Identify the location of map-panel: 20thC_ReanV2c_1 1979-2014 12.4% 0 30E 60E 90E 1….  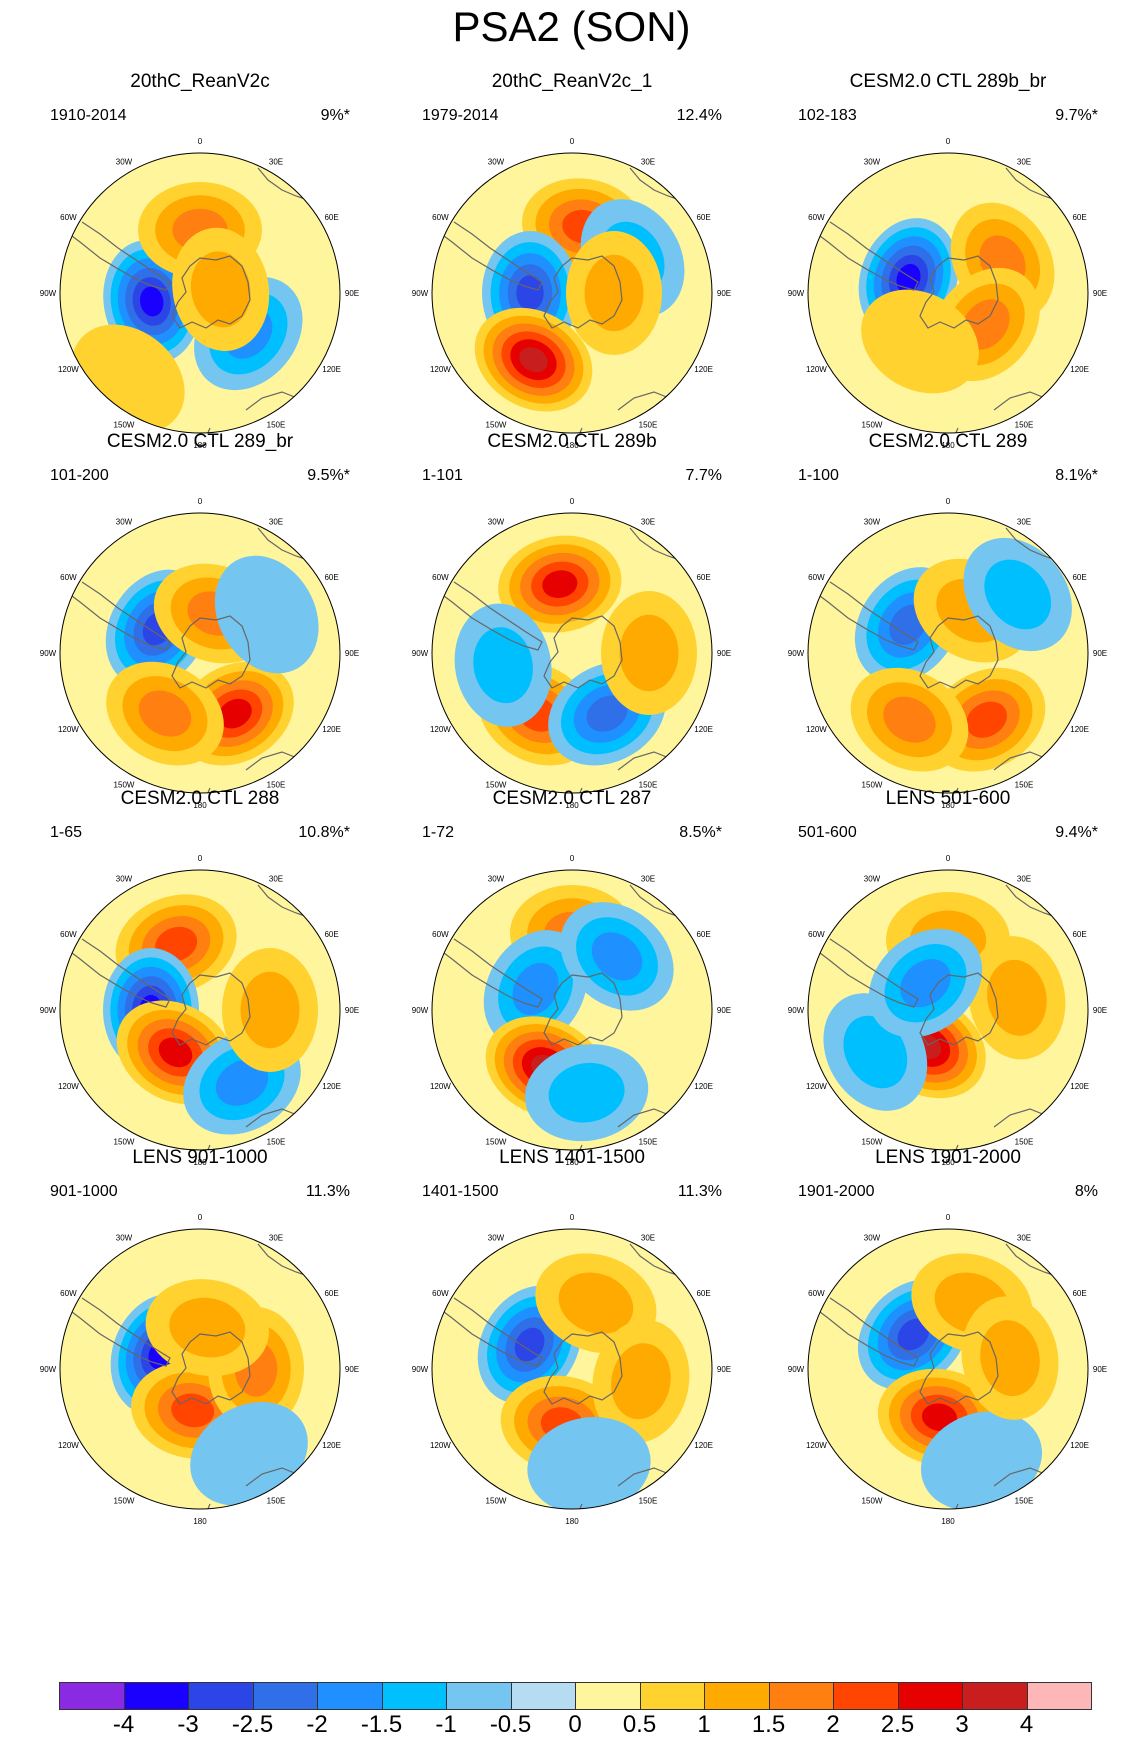
(572, 267).